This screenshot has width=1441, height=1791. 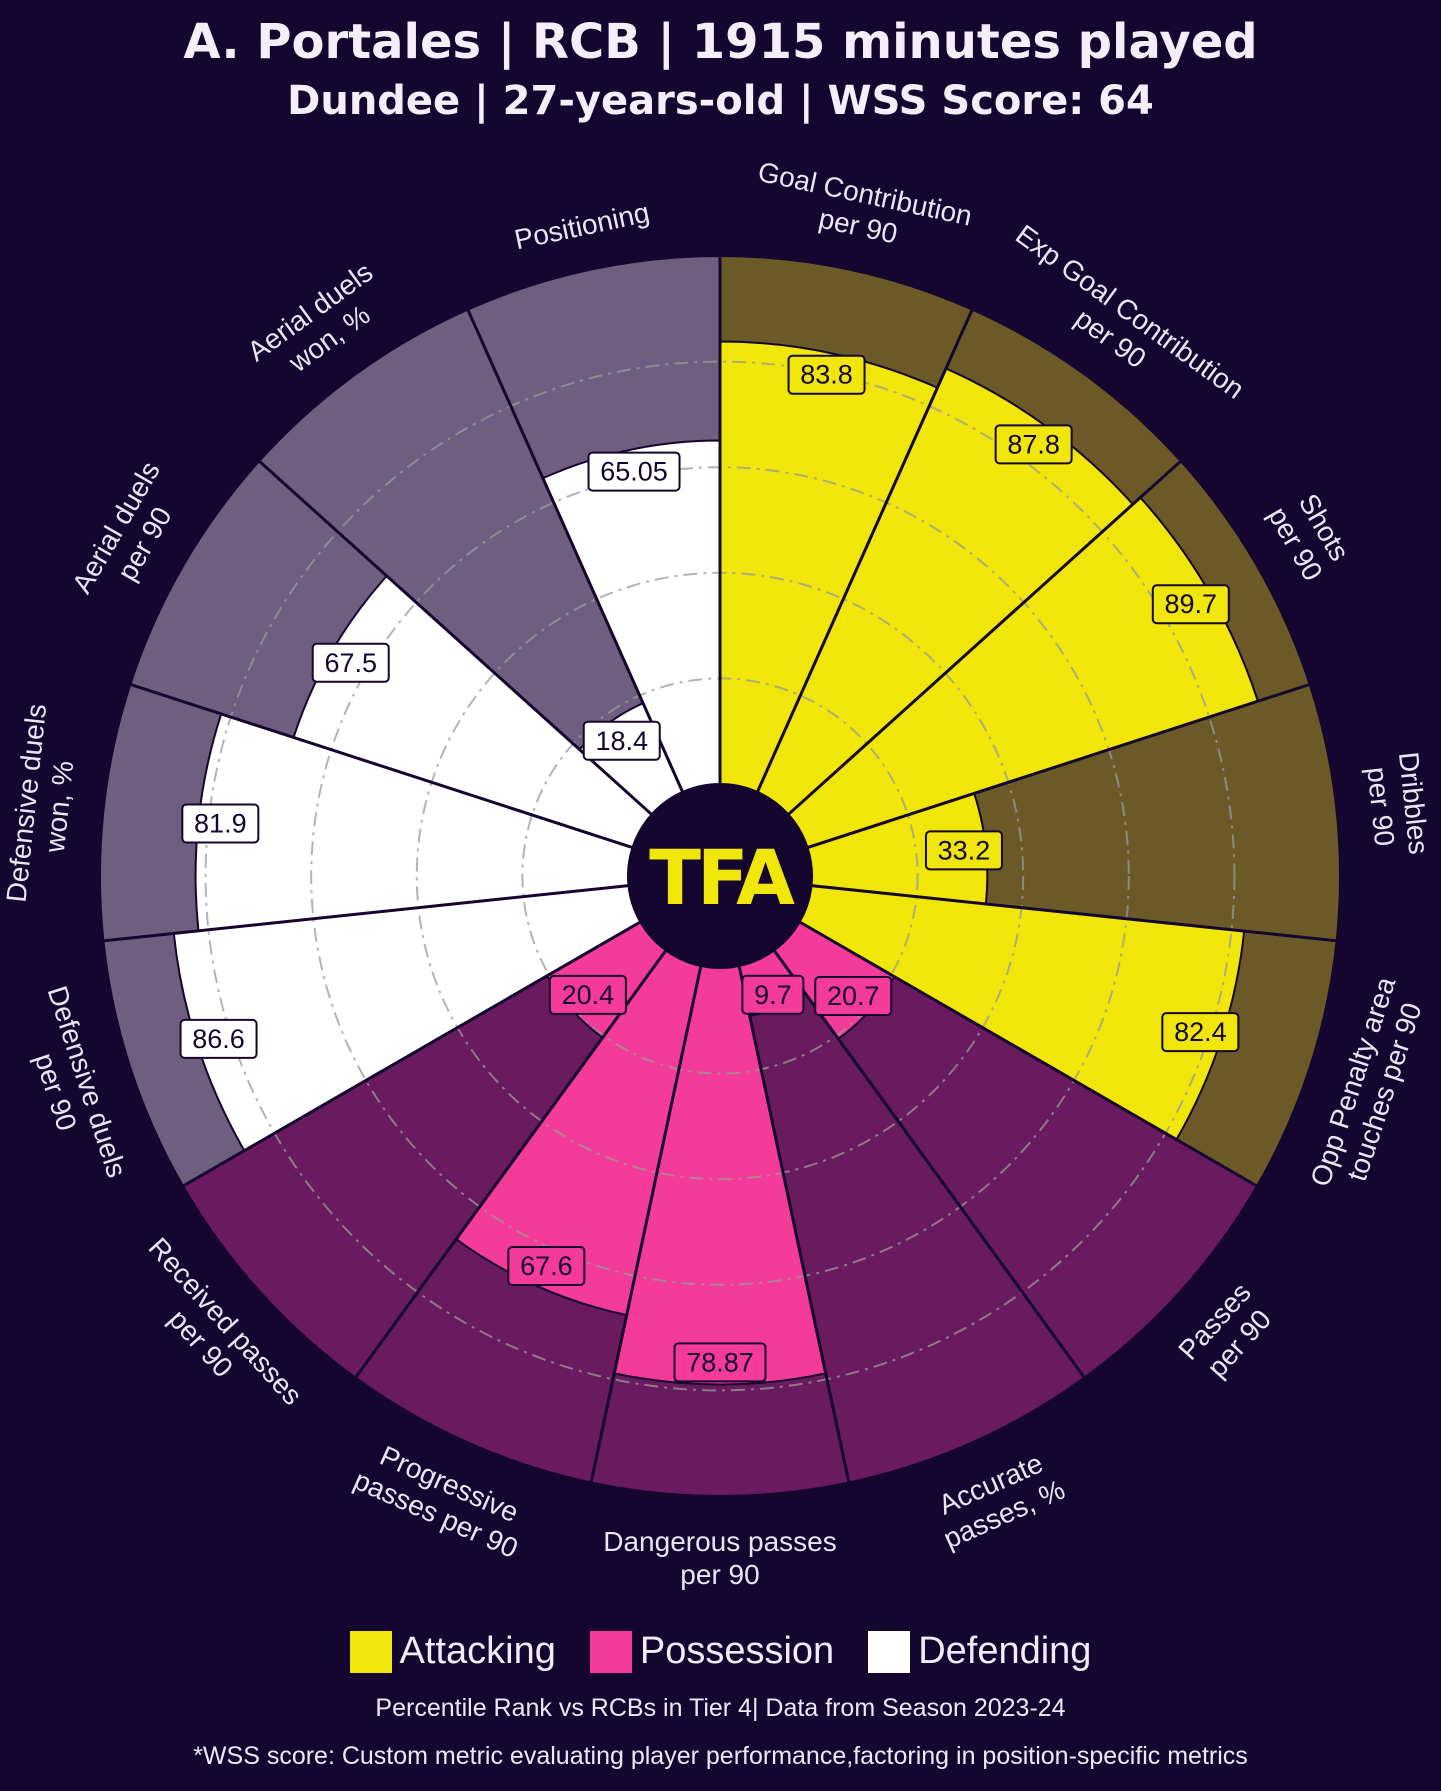 I want to click on value-label-defending-5: 65.05, so click(x=634, y=472).